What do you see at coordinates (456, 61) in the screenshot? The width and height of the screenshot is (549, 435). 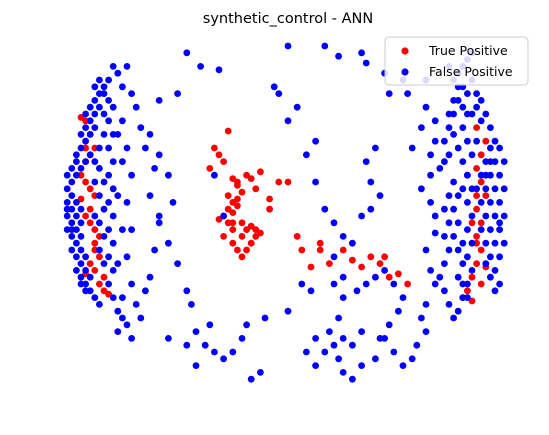 I see `legend: True Positive False Positive` at bounding box center [456, 61].